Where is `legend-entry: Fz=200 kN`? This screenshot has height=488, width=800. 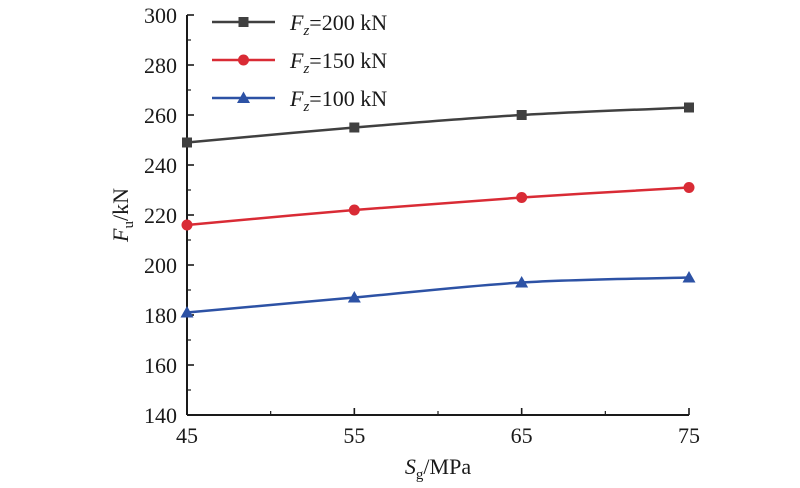 legend-entry: Fz=200 kN is located at coordinates (299, 24).